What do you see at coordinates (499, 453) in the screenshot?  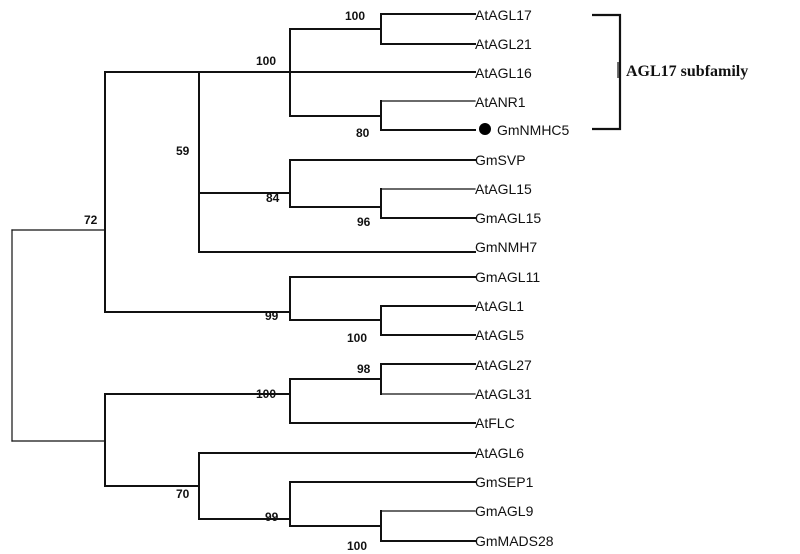 I see `leaf-label-atagl6: AtAGL6` at bounding box center [499, 453].